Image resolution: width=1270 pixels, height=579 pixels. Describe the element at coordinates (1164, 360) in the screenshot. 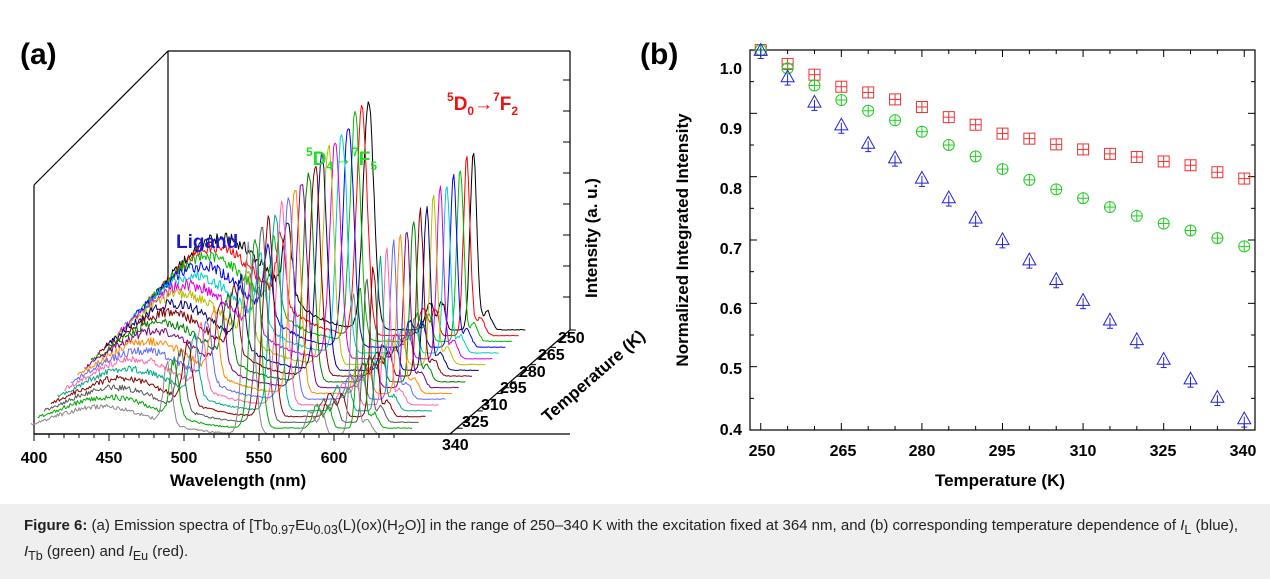

I see `triangle-point-325K` at that location.